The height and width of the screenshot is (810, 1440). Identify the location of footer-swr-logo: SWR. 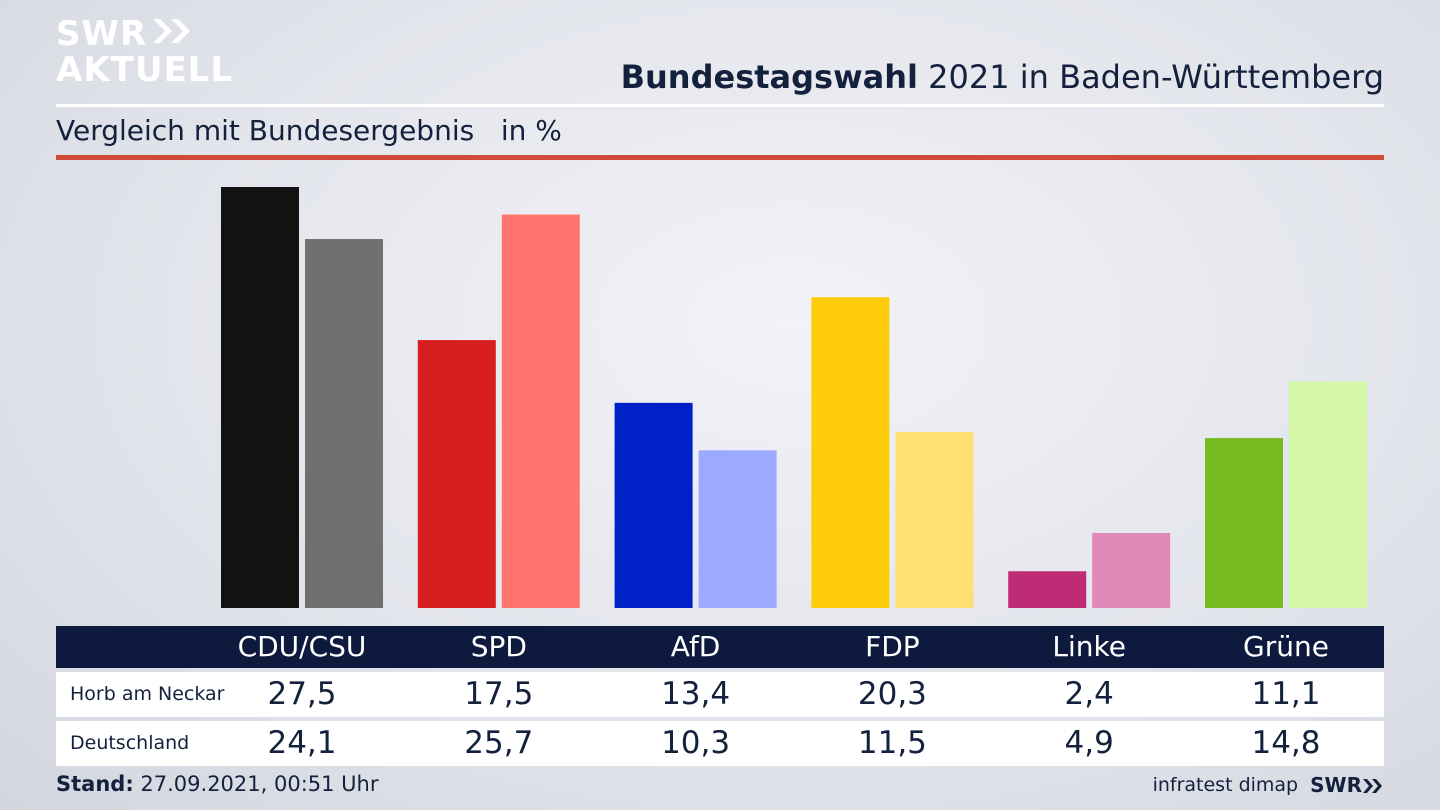
(1347, 785).